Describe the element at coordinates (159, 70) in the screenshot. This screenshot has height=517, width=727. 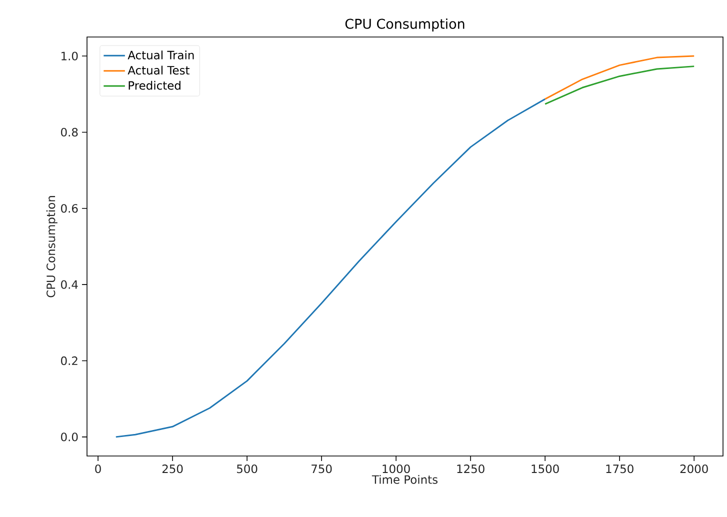
I see `legend-label: Actual Test` at that location.